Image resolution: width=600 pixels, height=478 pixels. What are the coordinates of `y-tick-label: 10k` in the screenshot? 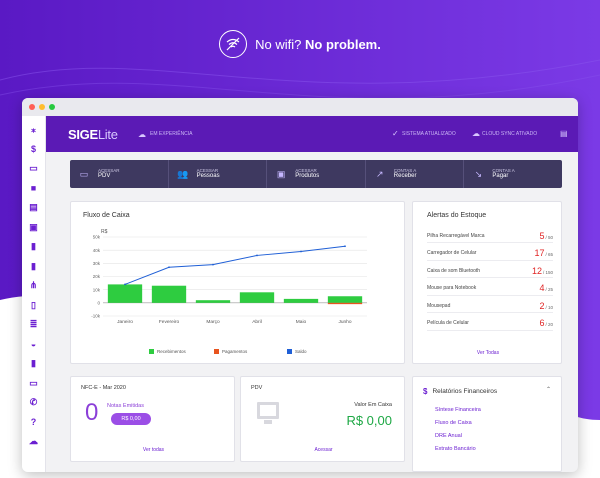 It's located at (97, 289).